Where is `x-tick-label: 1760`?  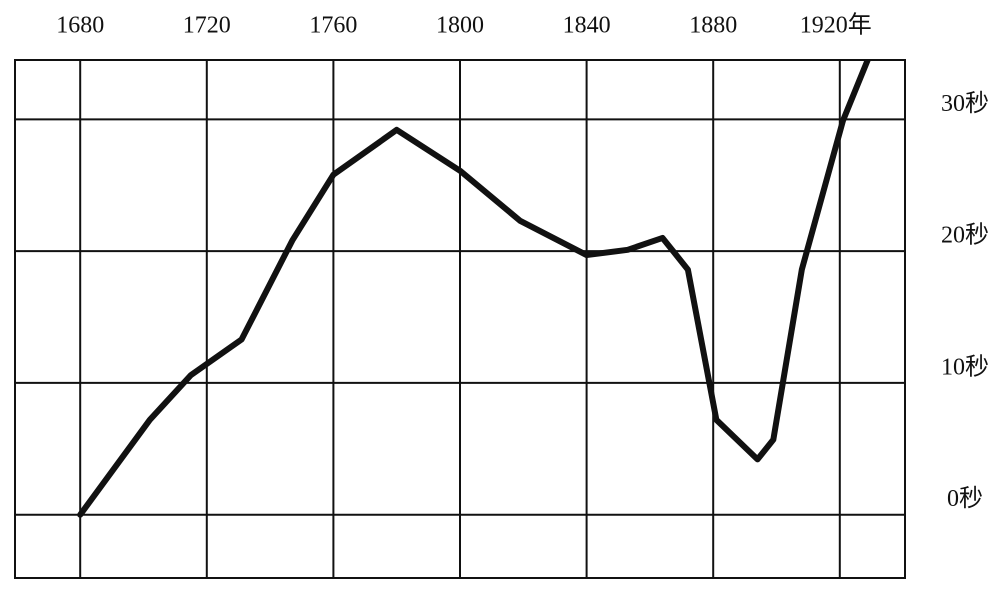
x-tick-label: 1760 is located at coordinates (333, 26).